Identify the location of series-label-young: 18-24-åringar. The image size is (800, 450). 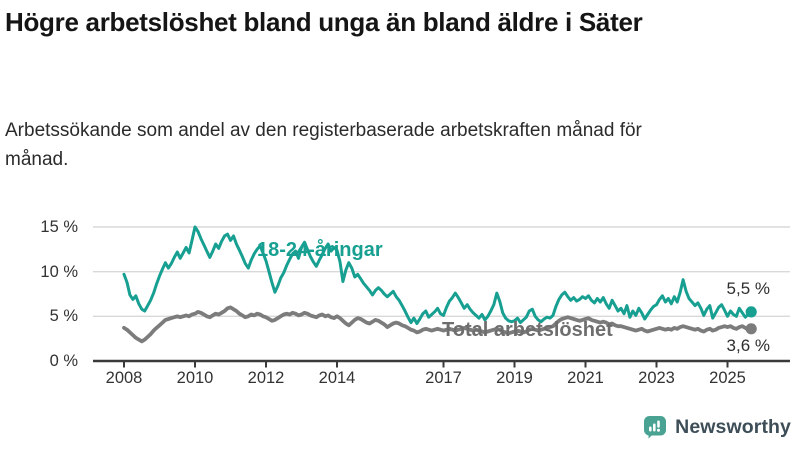
(320, 250).